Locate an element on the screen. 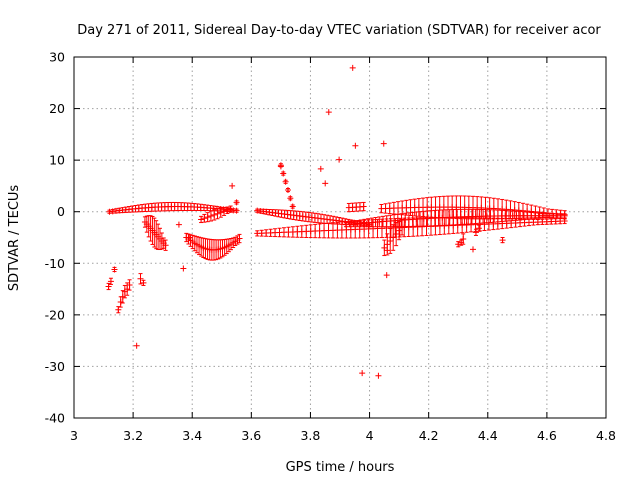  x-tick-label: 4.6 is located at coordinates (547, 435).